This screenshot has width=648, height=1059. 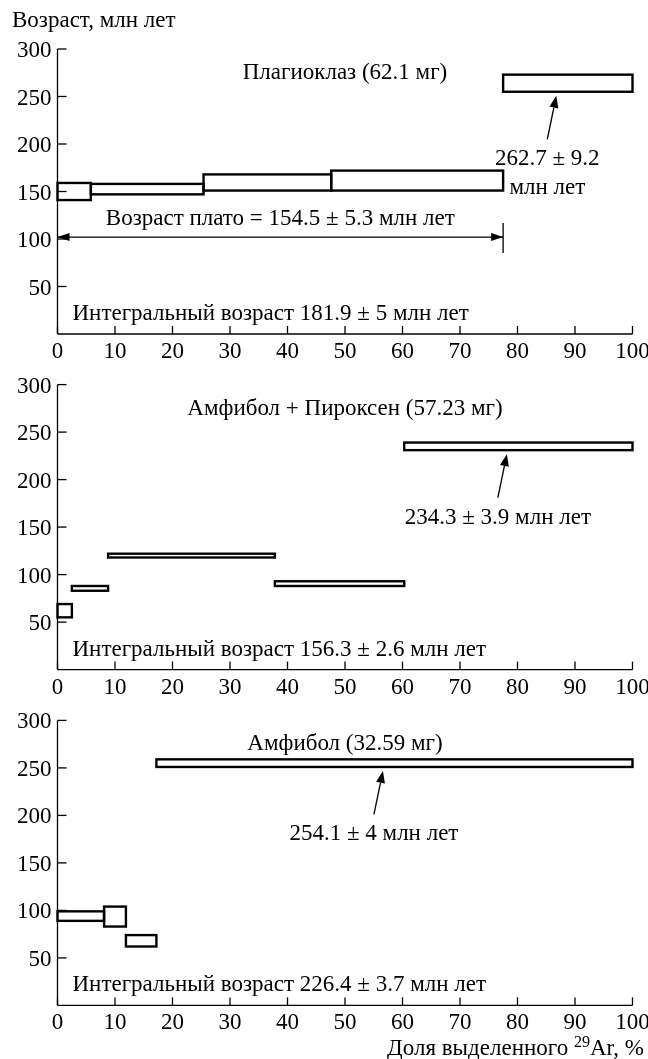 I want to click on annotation: Интегральный возраст 226.4 ± 3.7 млн лет, so click(x=279, y=984).